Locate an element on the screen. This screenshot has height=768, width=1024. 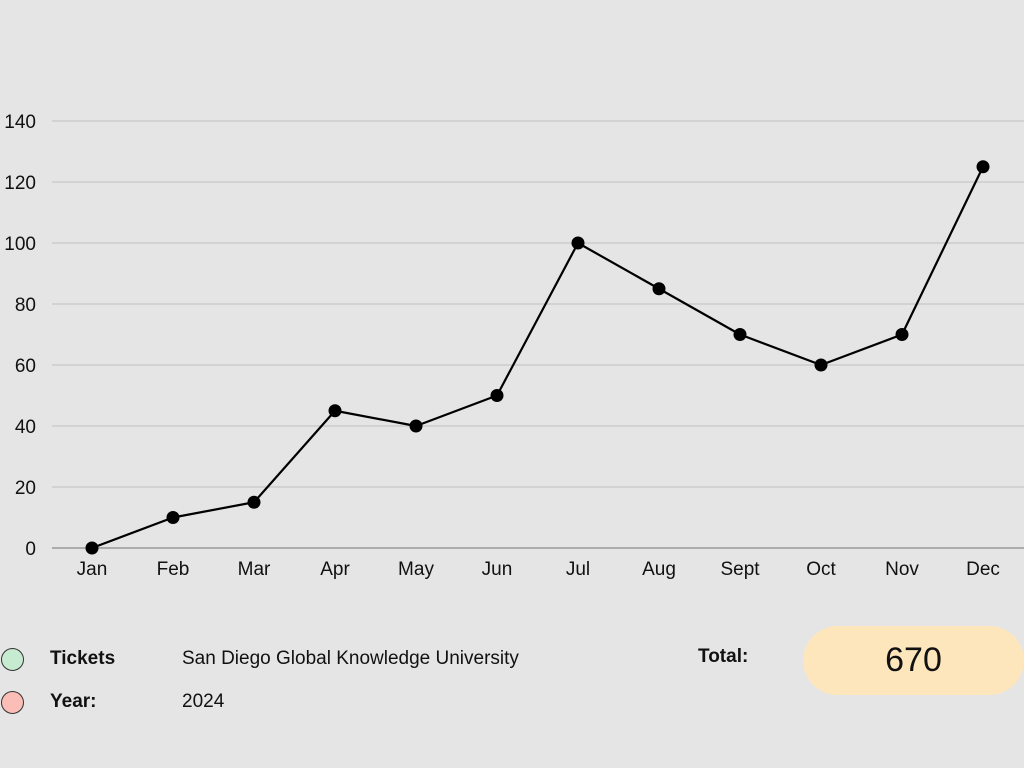
x-tick-label: Jan is located at coordinates (92, 569).